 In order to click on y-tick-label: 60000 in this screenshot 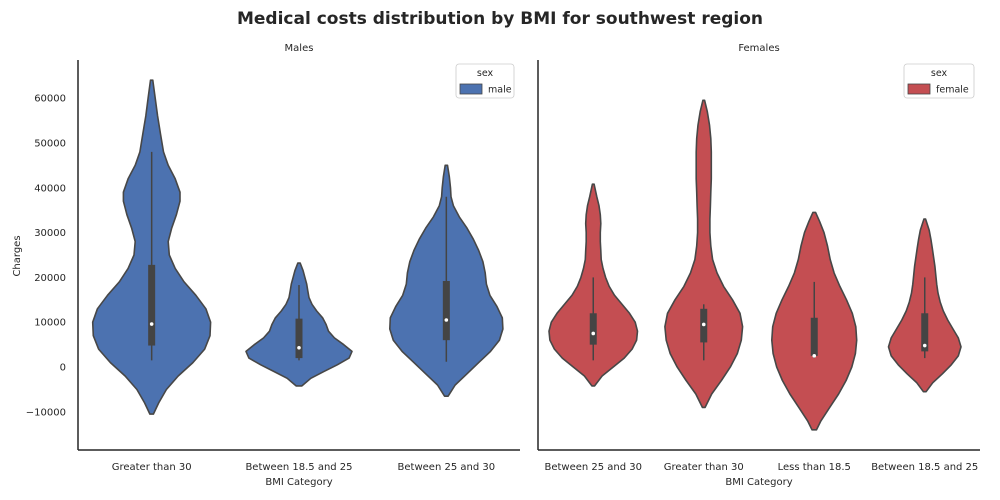, I will do `click(50, 99)`.